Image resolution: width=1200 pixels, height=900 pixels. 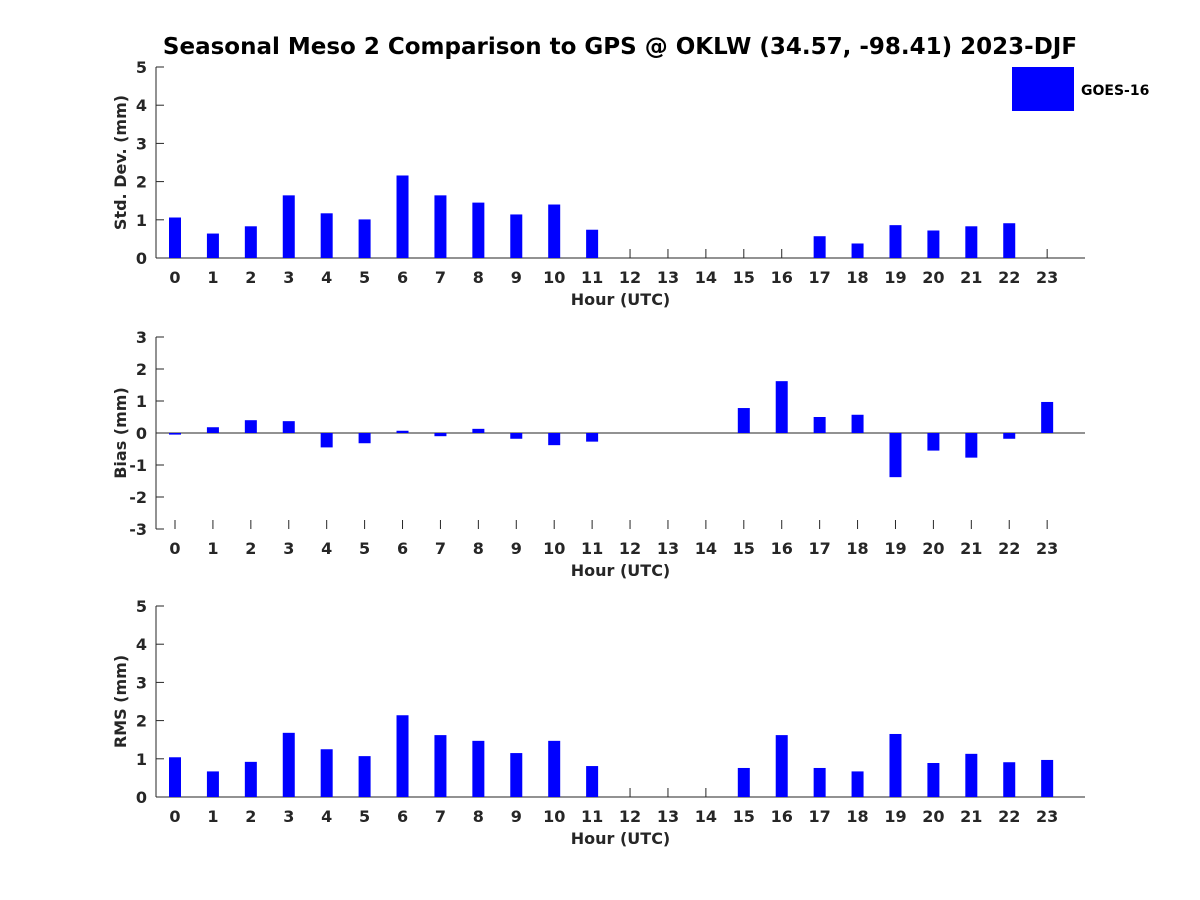 What do you see at coordinates (141, 721) in the screenshot?
I see `rms-y-tick-label: 2` at bounding box center [141, 721].